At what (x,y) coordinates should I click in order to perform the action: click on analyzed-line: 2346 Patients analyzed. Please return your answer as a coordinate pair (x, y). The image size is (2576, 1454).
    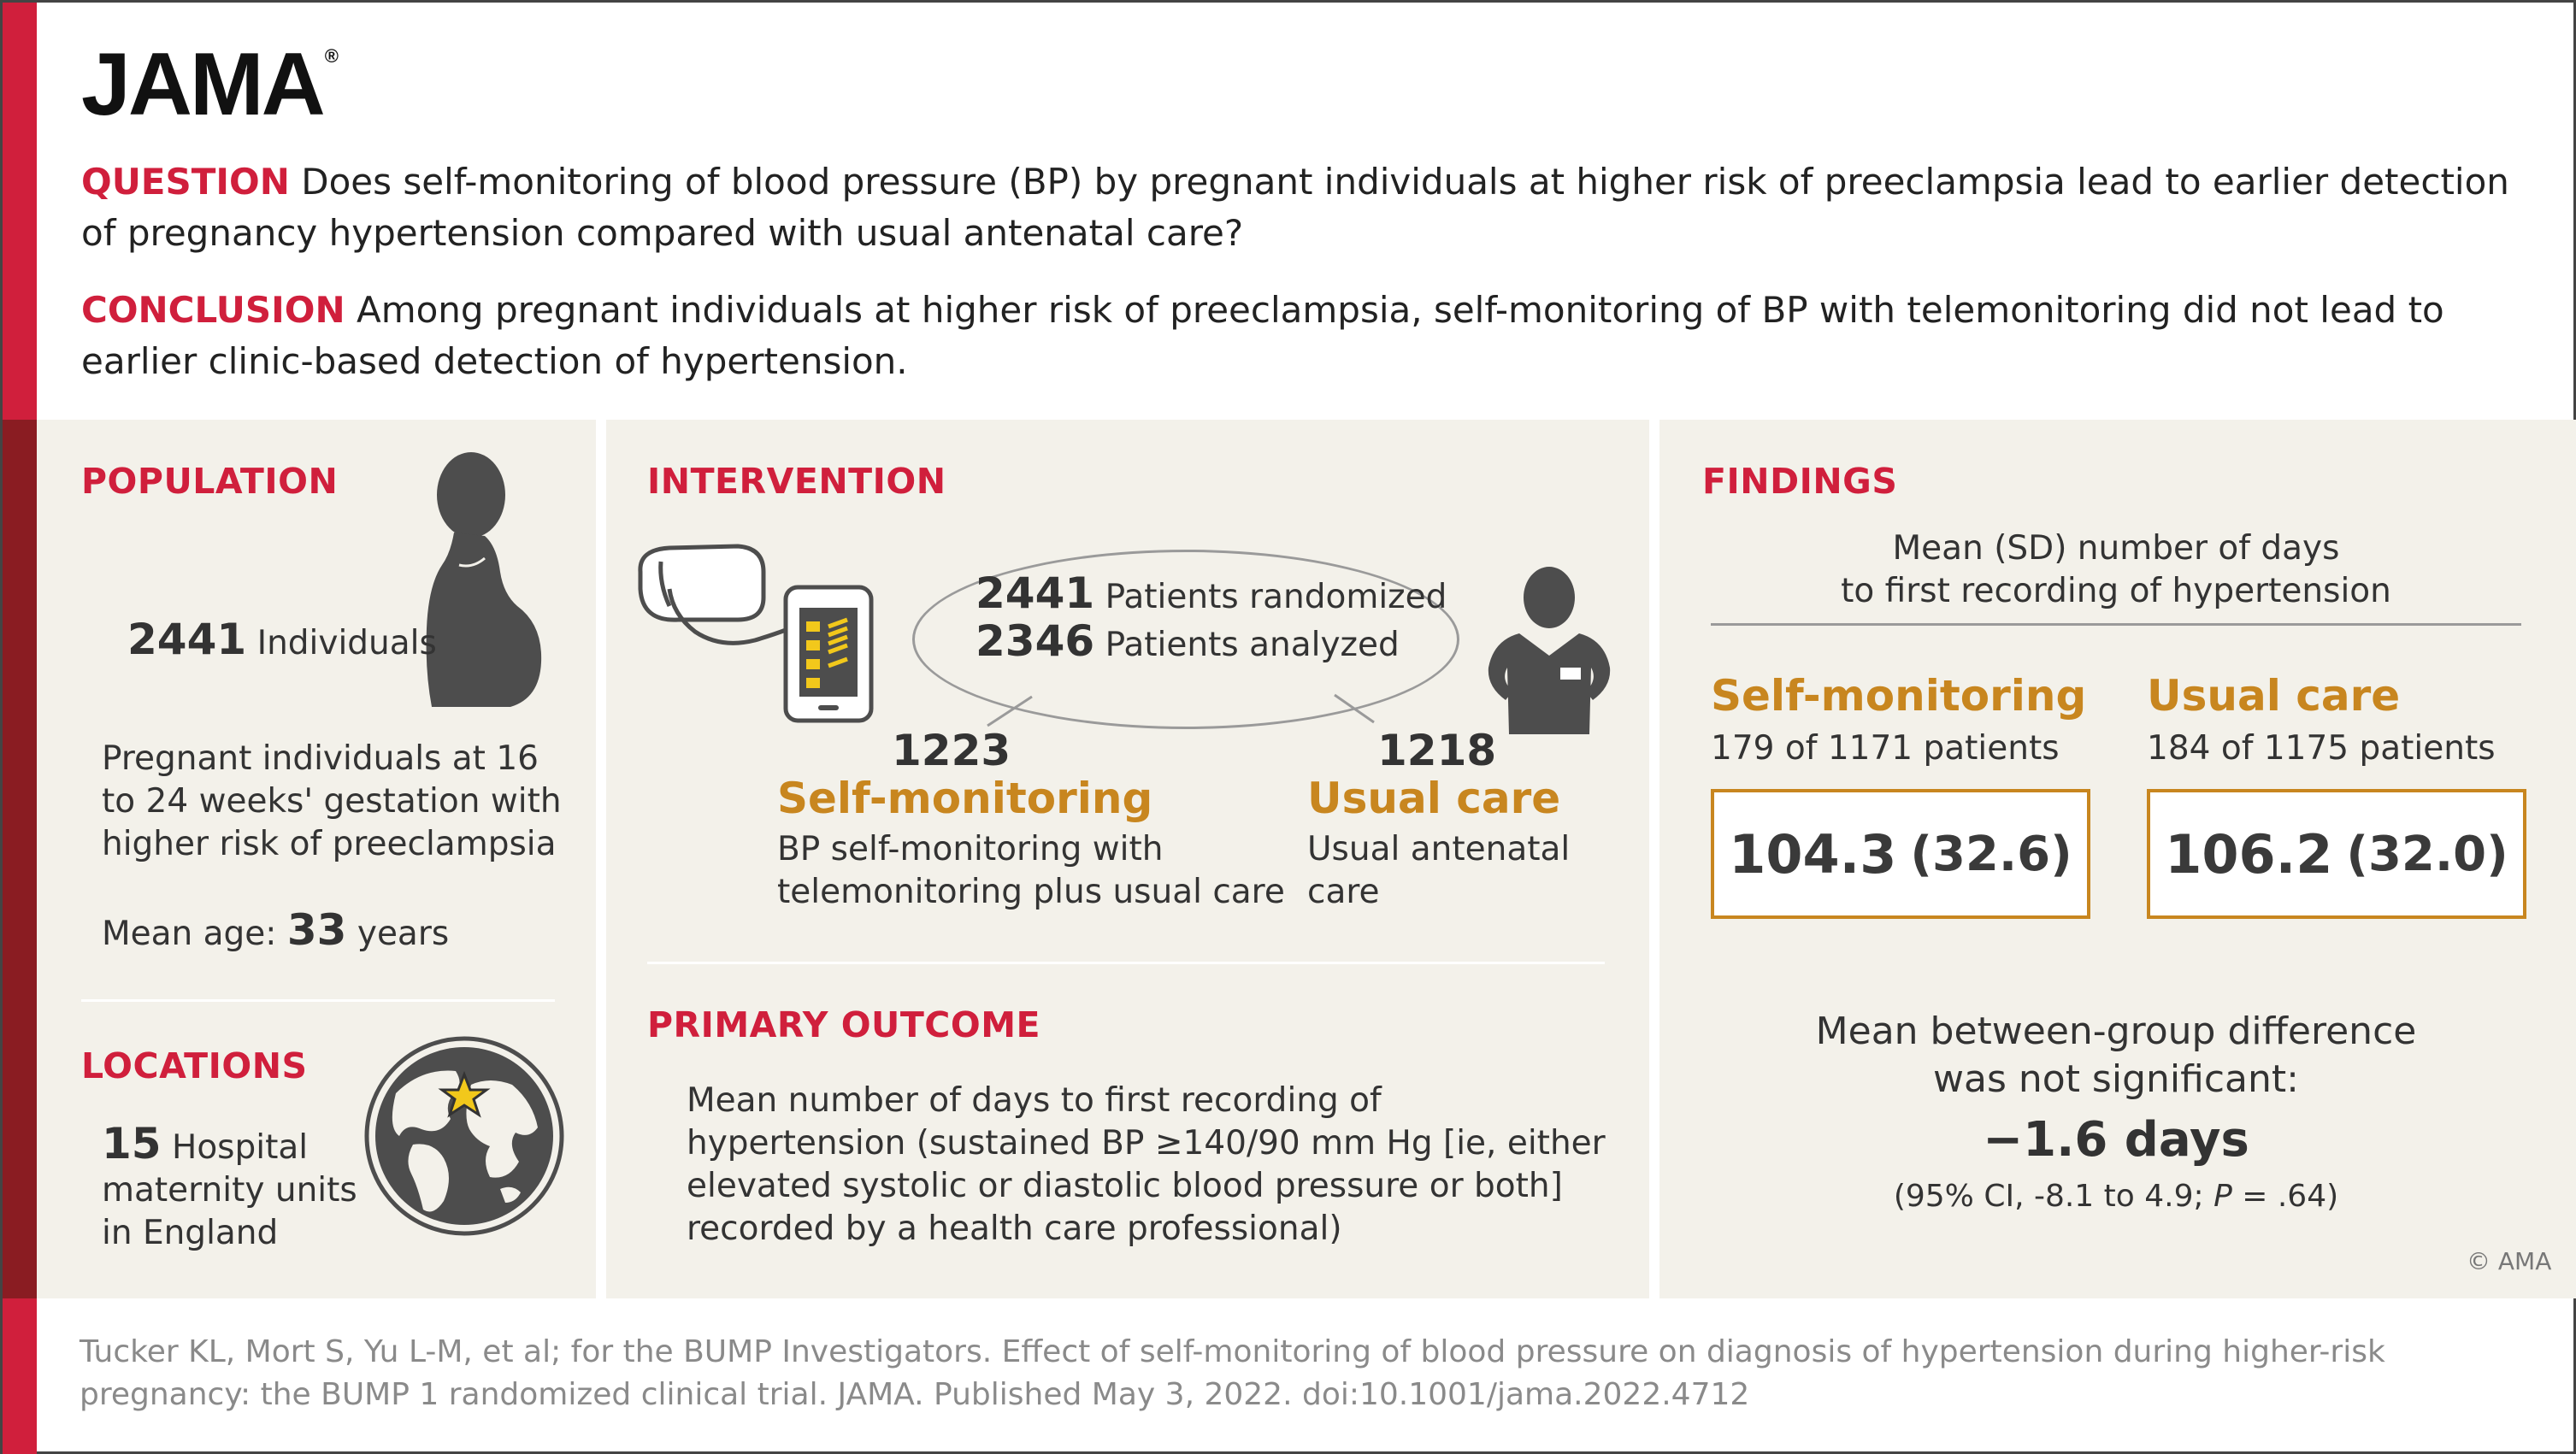
    Looking at the image, I should click on (1188, 641).